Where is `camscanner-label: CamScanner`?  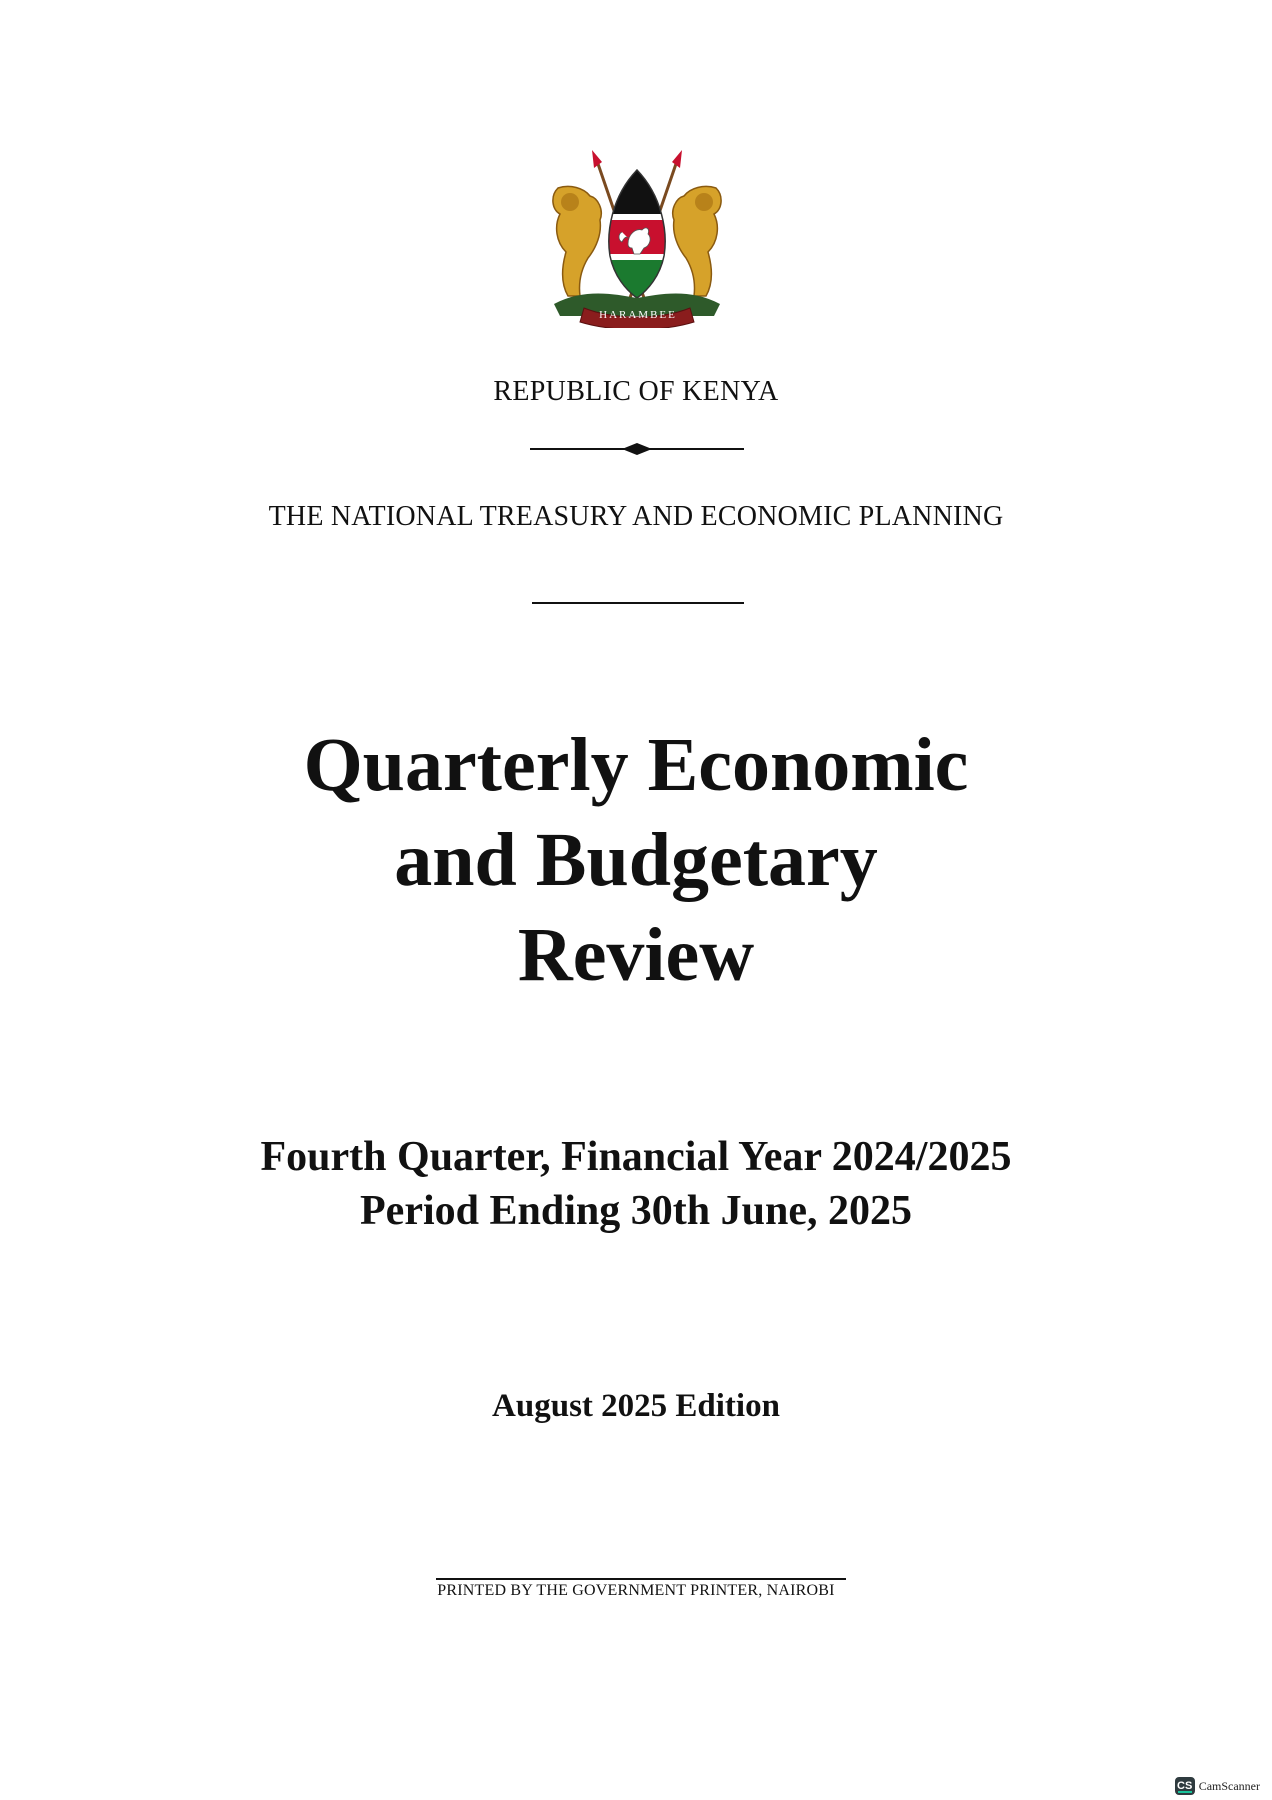
camscanner-label: CamScanner is located at coordinates (1229, 1785).